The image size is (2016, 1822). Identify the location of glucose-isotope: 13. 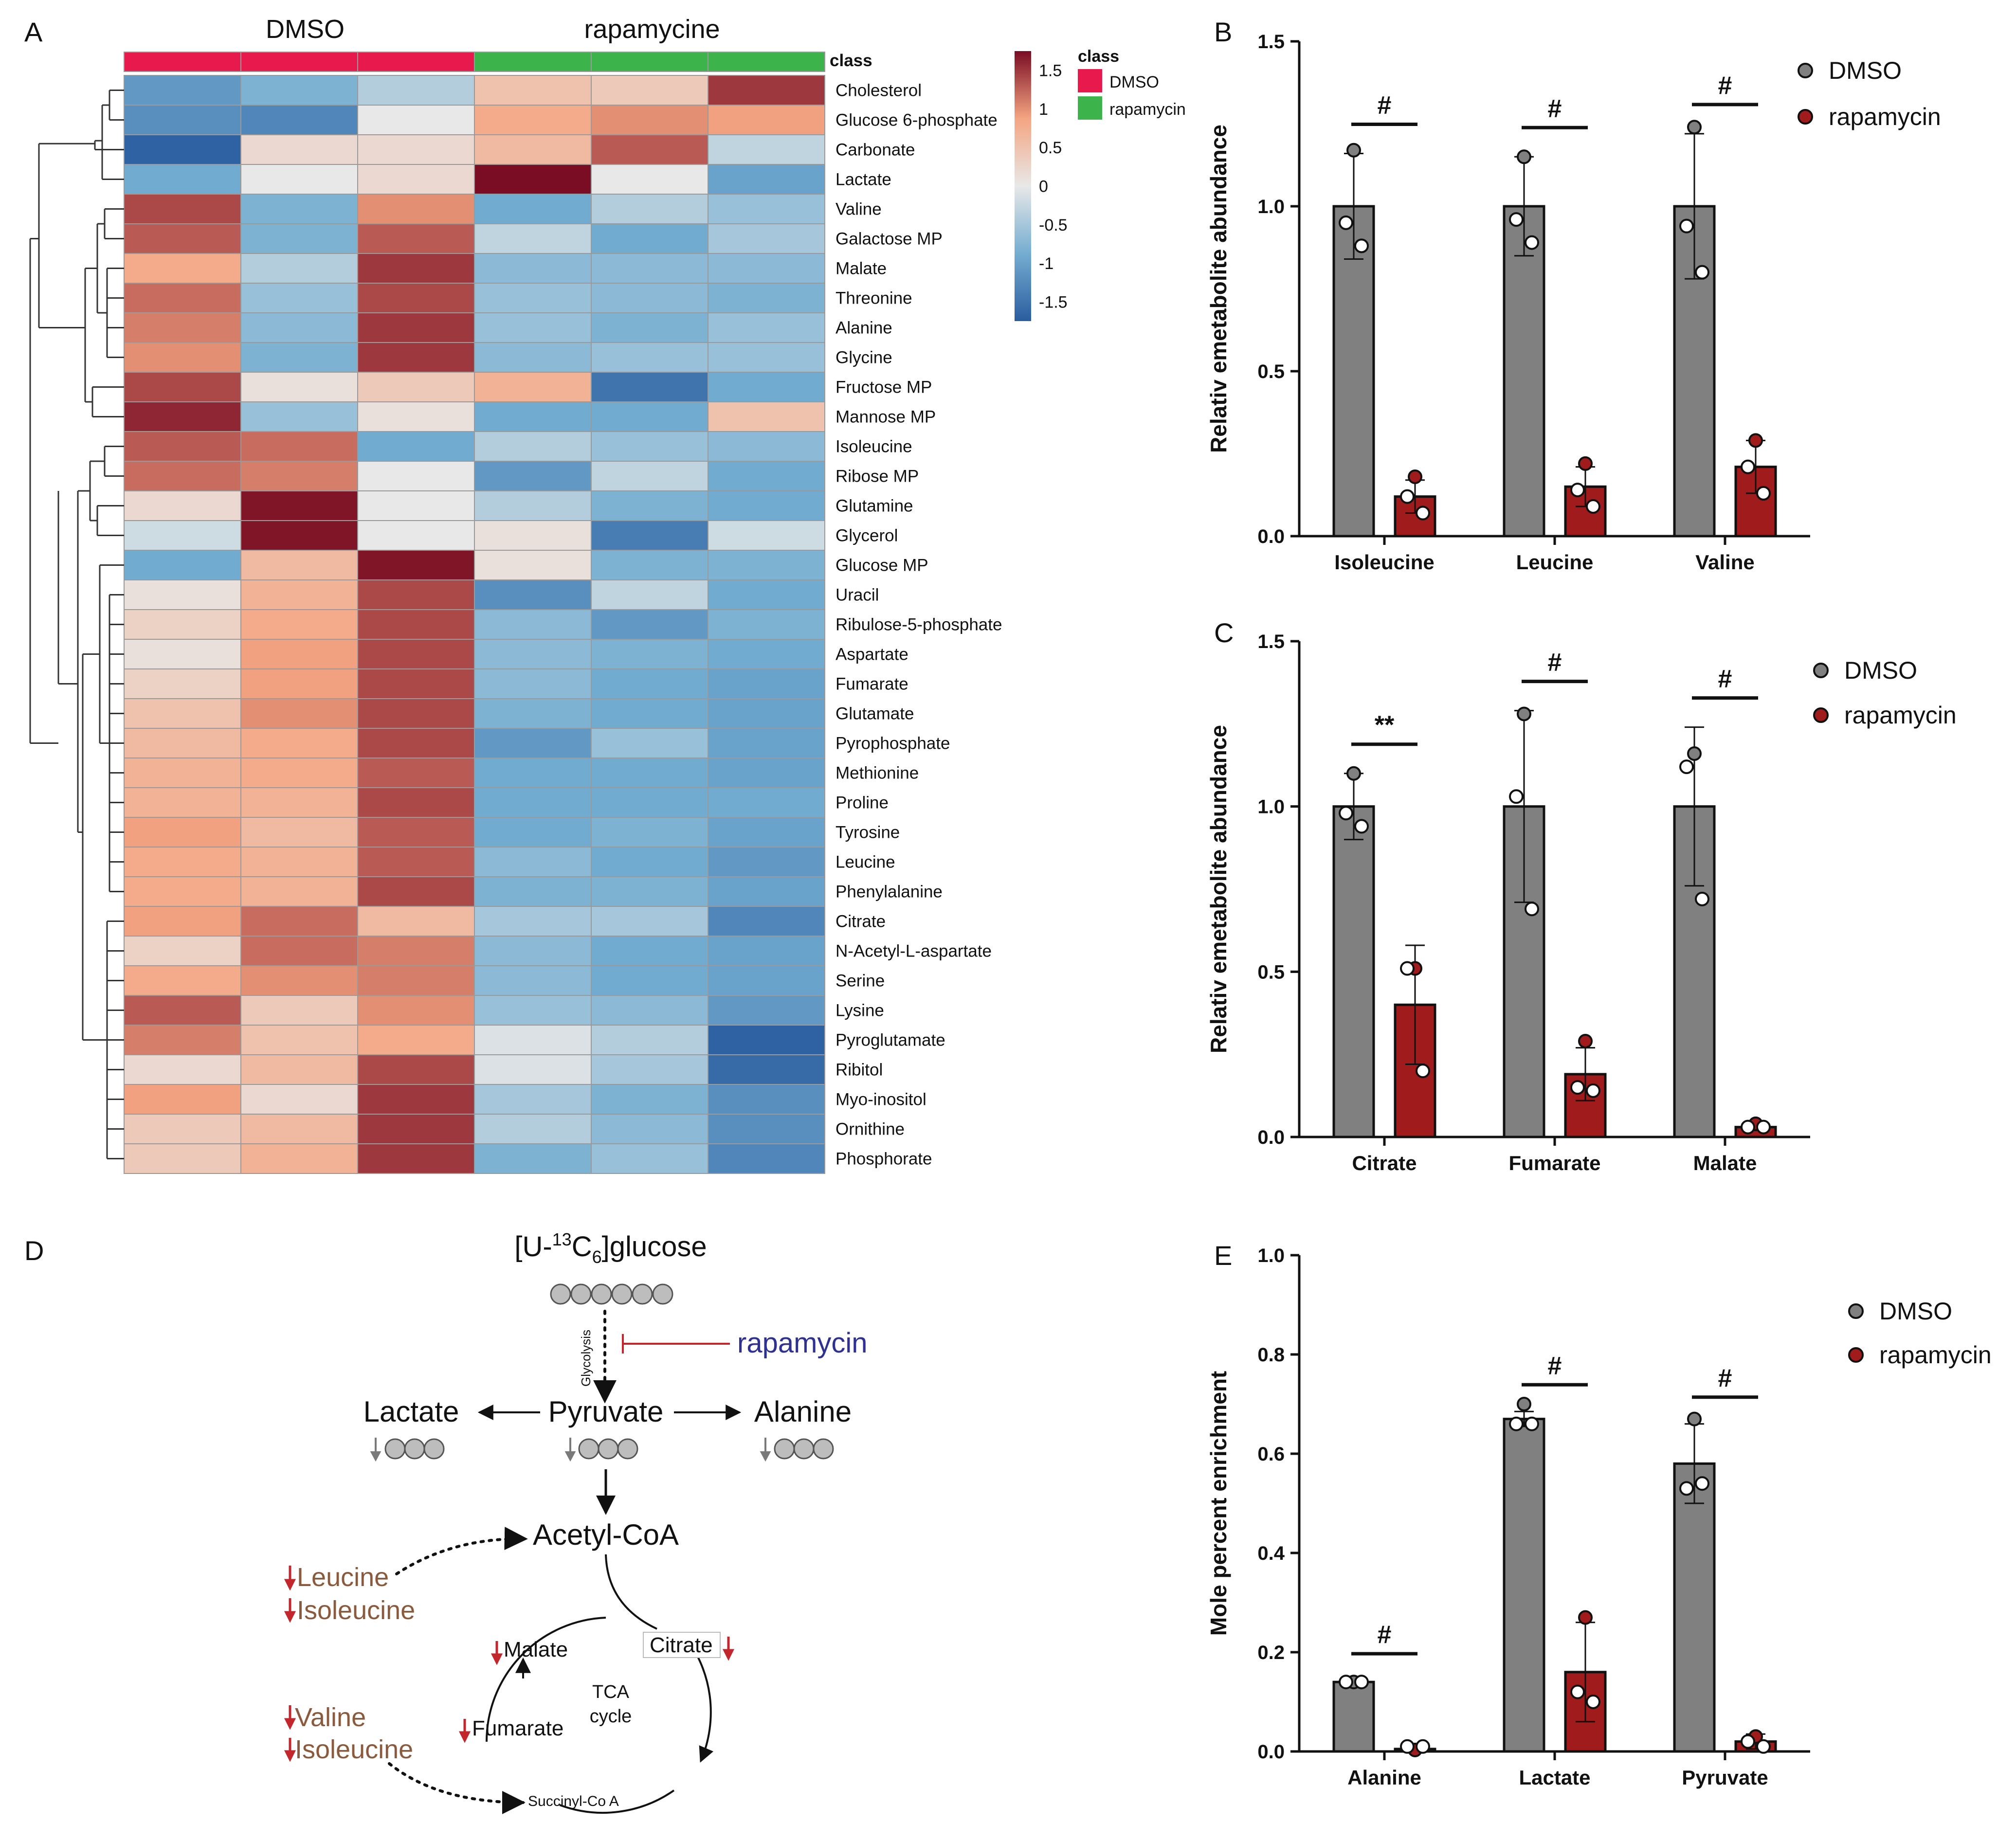
(562, 1239).